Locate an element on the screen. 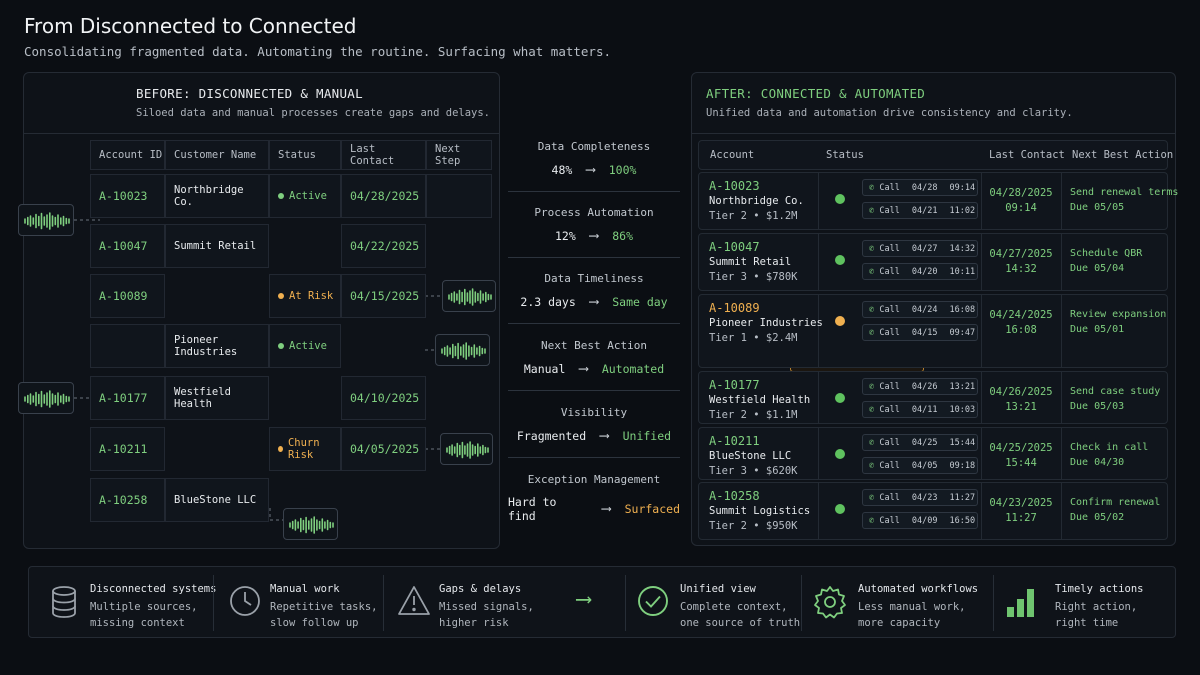  last-contact-time: 13:21 is located at coordinates (1021, 407).